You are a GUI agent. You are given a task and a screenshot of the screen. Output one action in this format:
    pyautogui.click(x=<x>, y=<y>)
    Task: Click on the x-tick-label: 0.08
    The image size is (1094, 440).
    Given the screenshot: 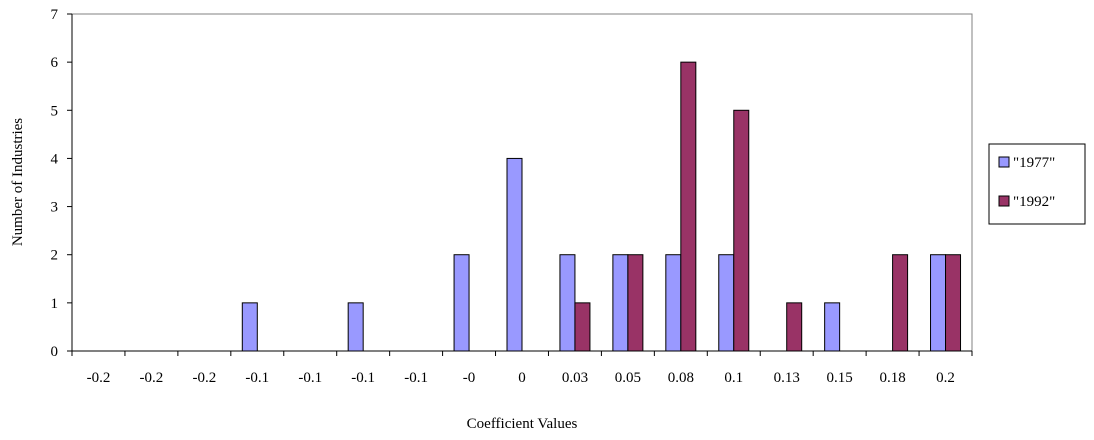 What is the action you would take?
    pyautogui.click(x=681, y=378)
    